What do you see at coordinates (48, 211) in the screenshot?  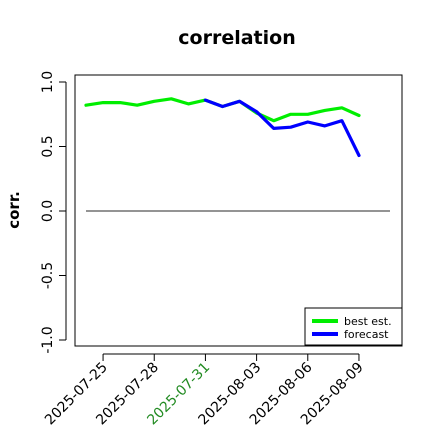 I see `y-tick-label: 0.0` at bounding box center [48, 211].